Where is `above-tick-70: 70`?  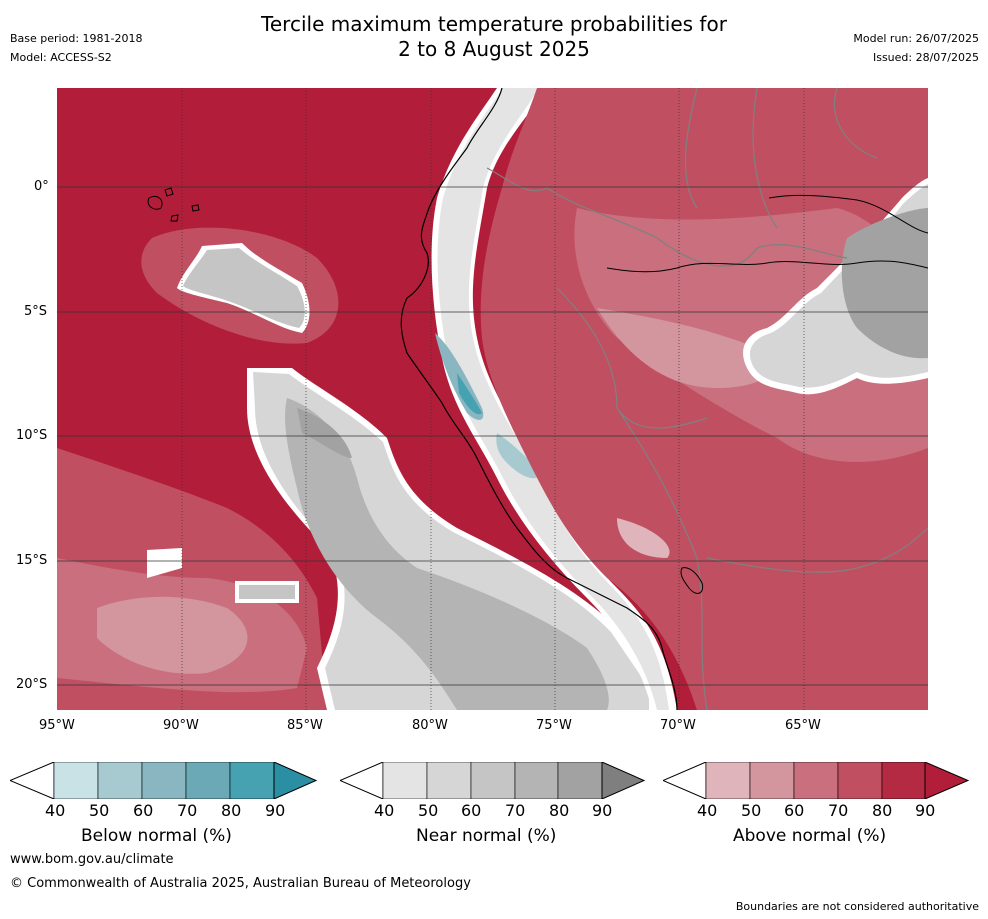 above-tick-70: 70 is located at coordinates (838, 810).